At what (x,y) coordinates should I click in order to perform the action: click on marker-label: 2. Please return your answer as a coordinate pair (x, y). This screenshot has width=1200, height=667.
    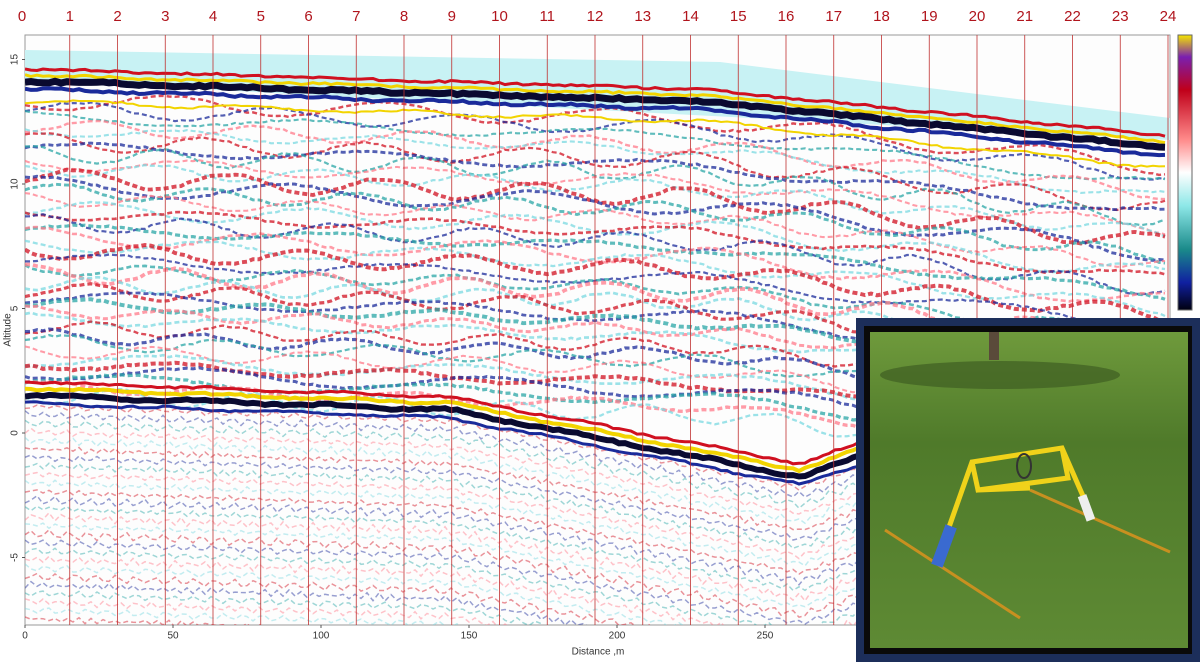
    Looking at the image, I should click on (117, 16).